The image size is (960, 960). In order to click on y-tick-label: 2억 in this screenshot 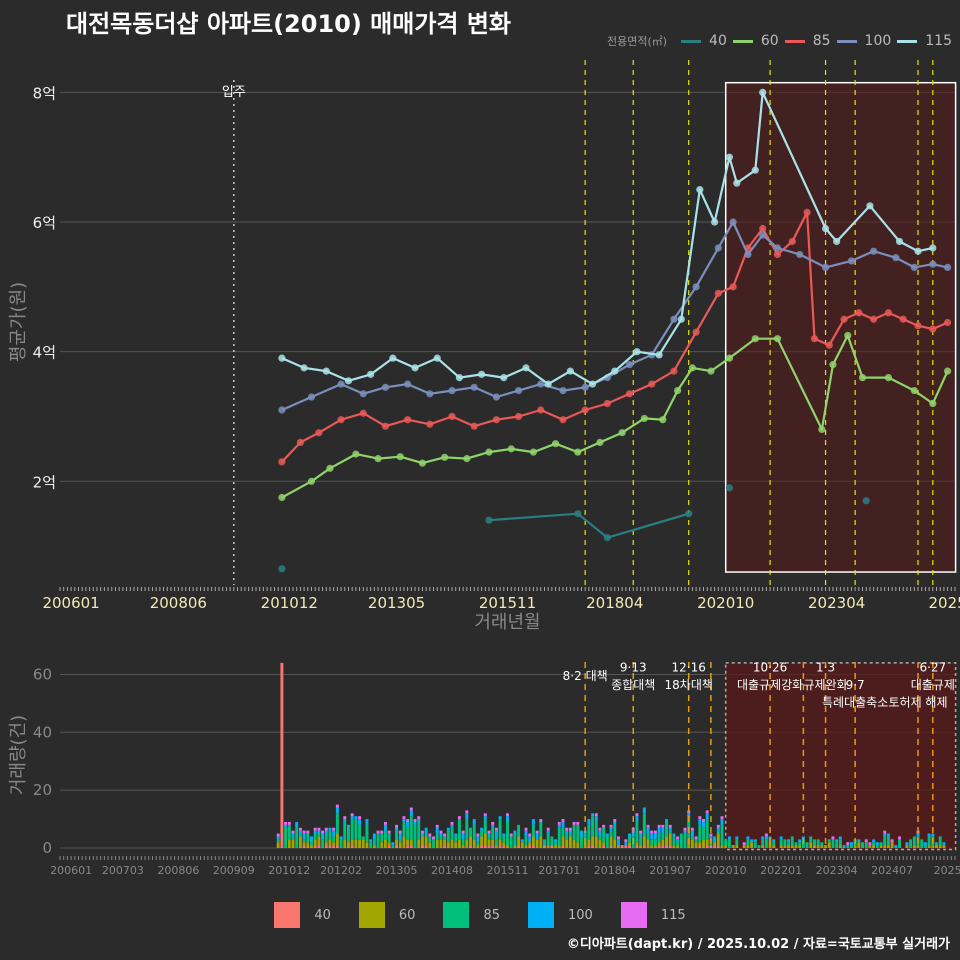, I will do `click(44, 482)`.